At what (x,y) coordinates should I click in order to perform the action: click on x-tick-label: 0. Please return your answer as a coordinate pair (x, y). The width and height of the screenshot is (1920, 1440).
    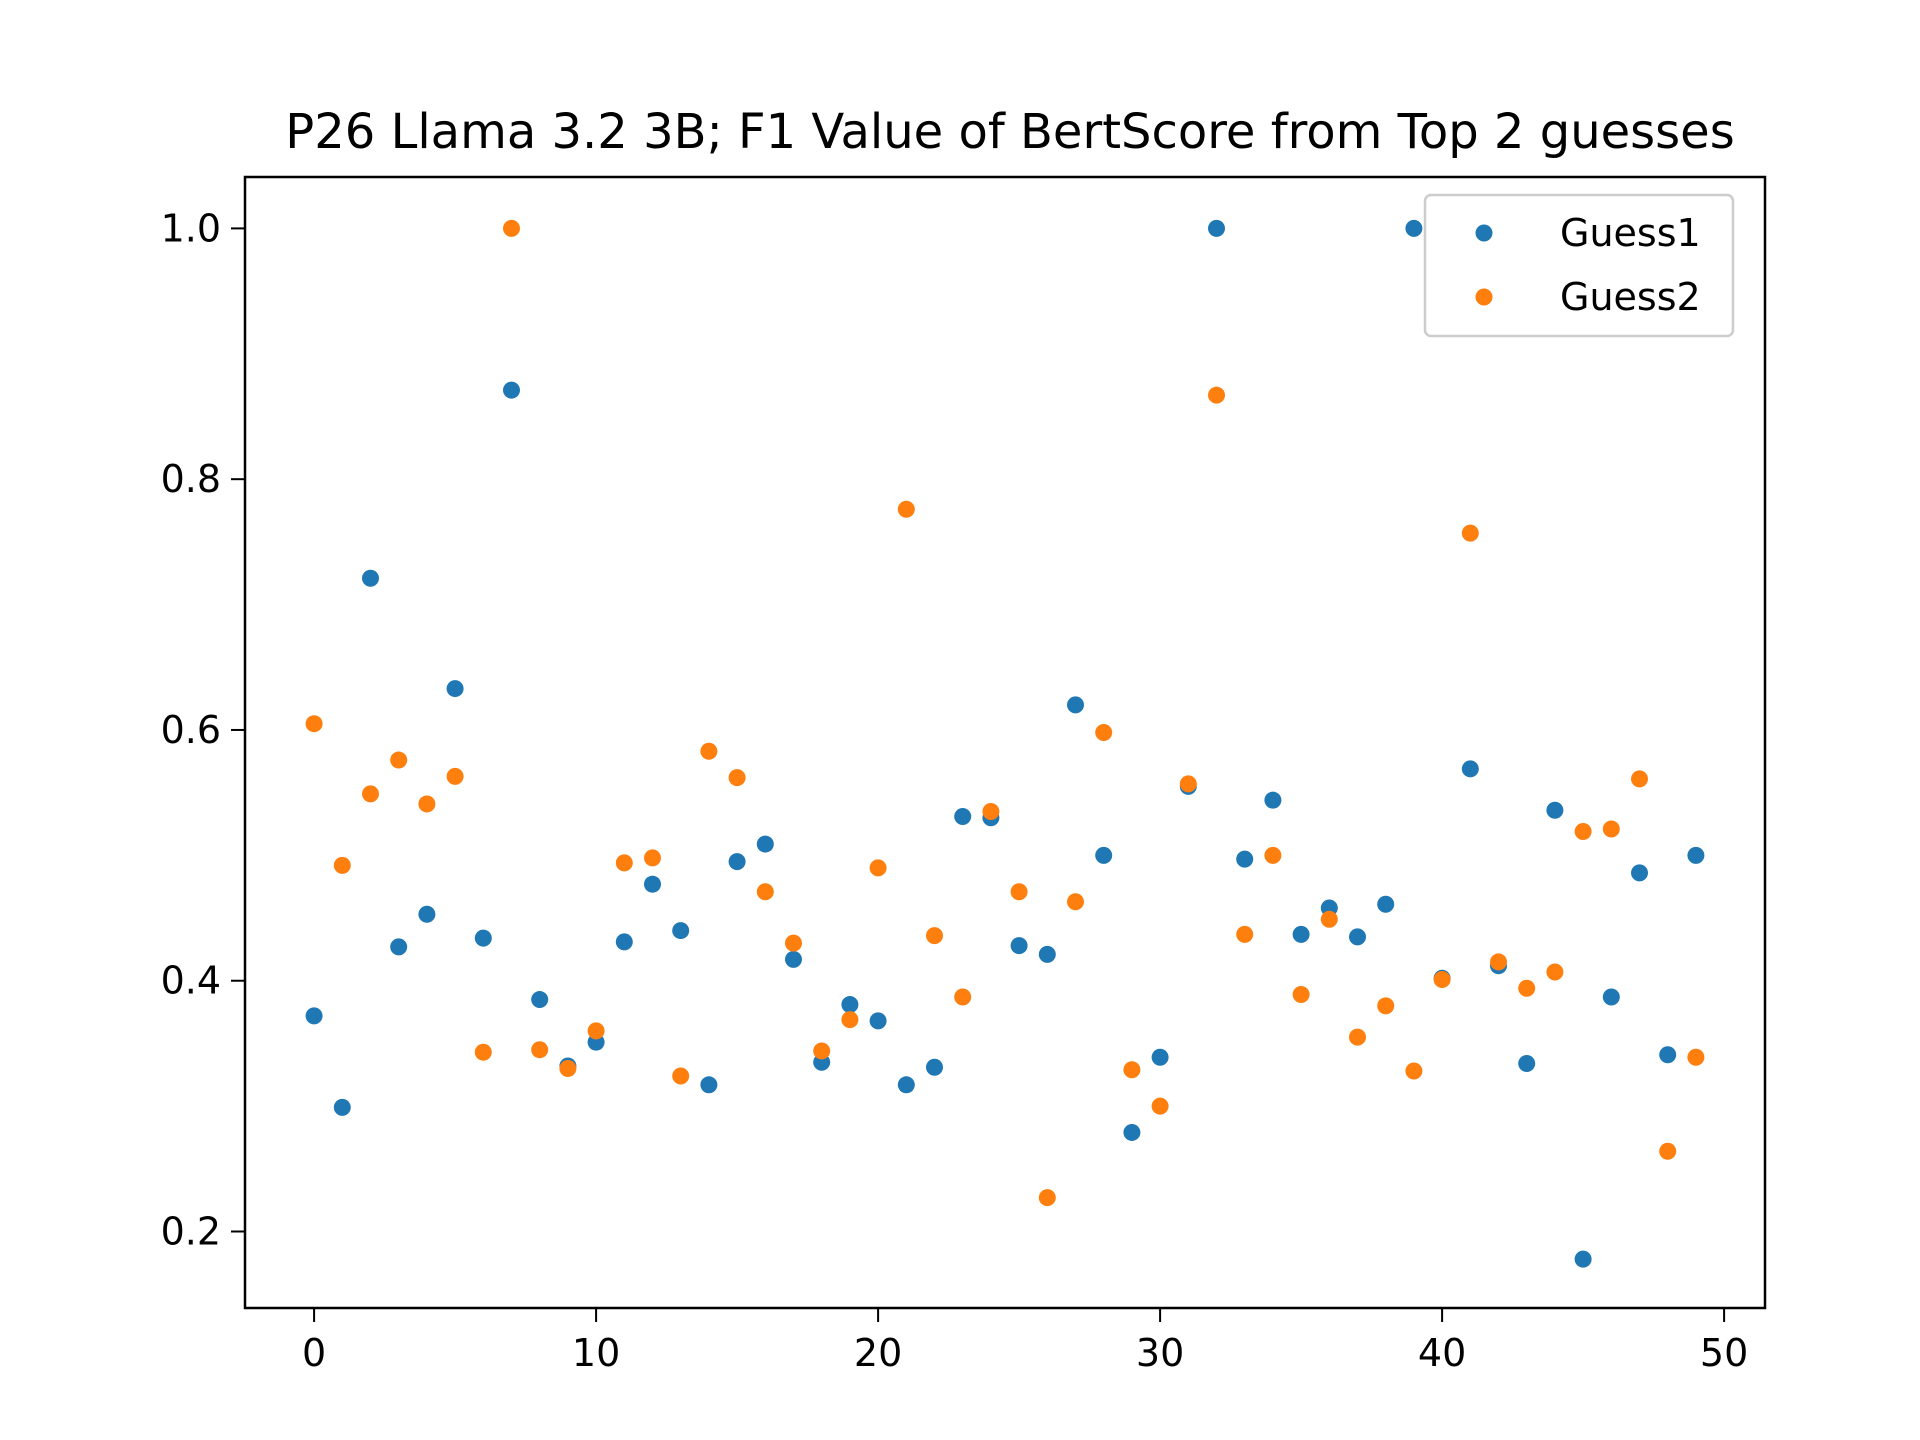
    Looking at the image, I should click on (314, 1353).